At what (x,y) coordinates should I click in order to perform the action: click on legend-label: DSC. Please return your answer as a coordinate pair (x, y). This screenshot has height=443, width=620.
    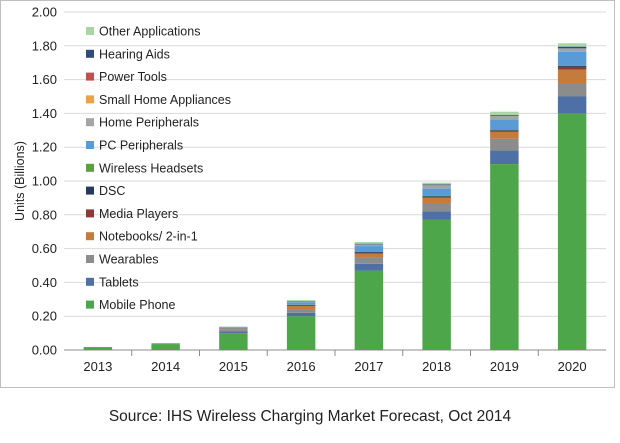
    Looking at the image, I should click on (112, 191).